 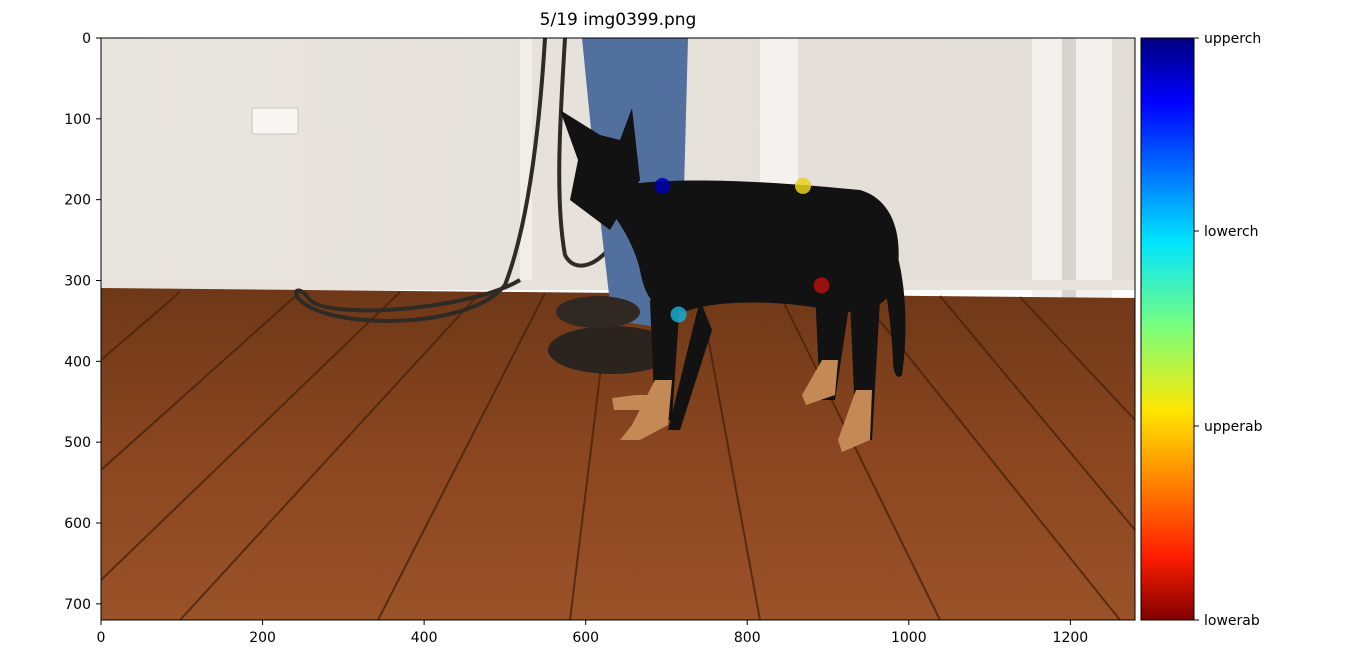 I want to click on x-tick-label: 800, so click(x=747, y=638).